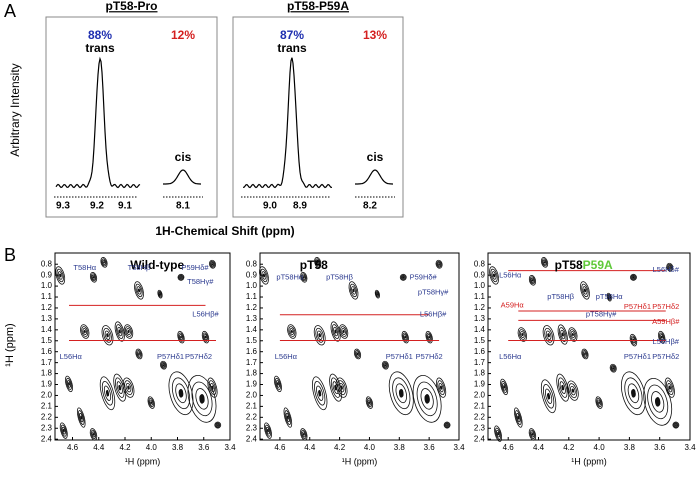 The width and height of the screenshot is (696, 481). What do you see at coordinates (200, 281) in the screenshot?
I see `peak-annotation: T58Hγ#` at bounding box center [200, 281].